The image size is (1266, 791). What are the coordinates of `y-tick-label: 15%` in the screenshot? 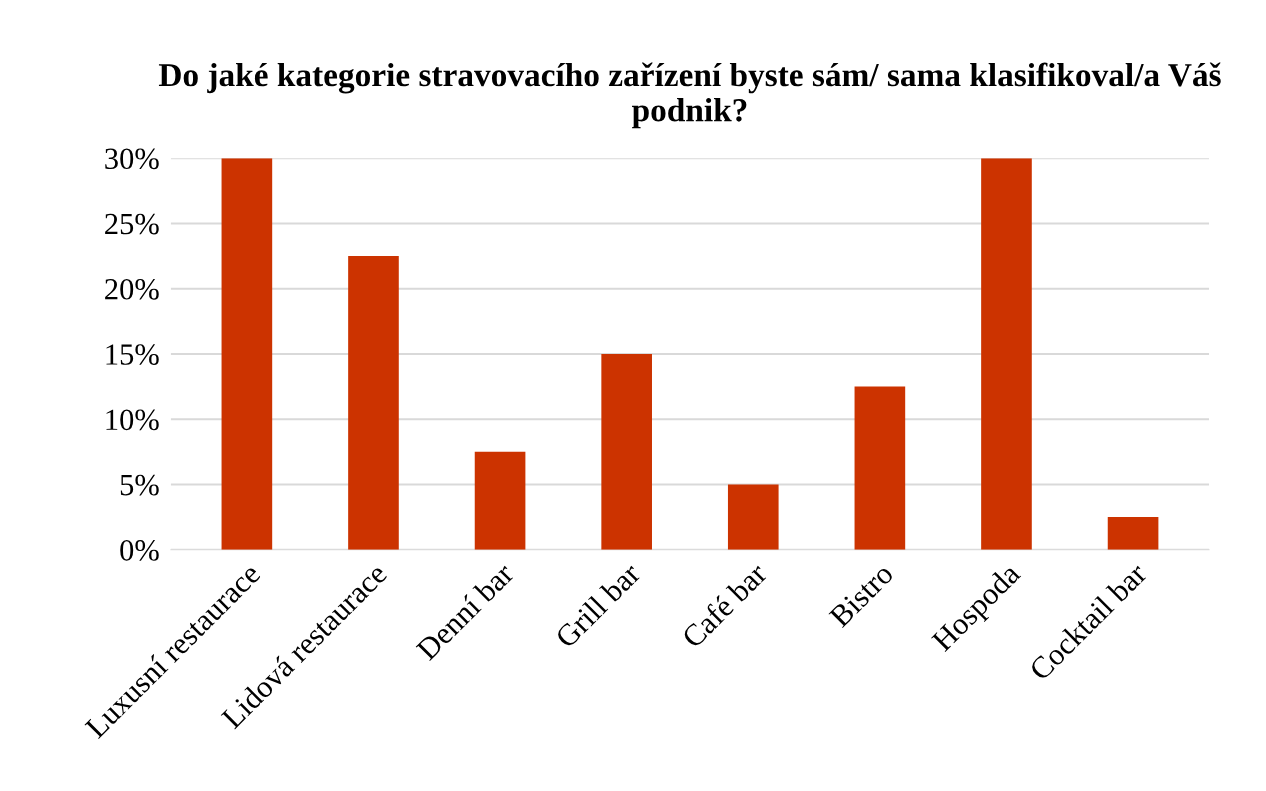 It's located at (132, 354).